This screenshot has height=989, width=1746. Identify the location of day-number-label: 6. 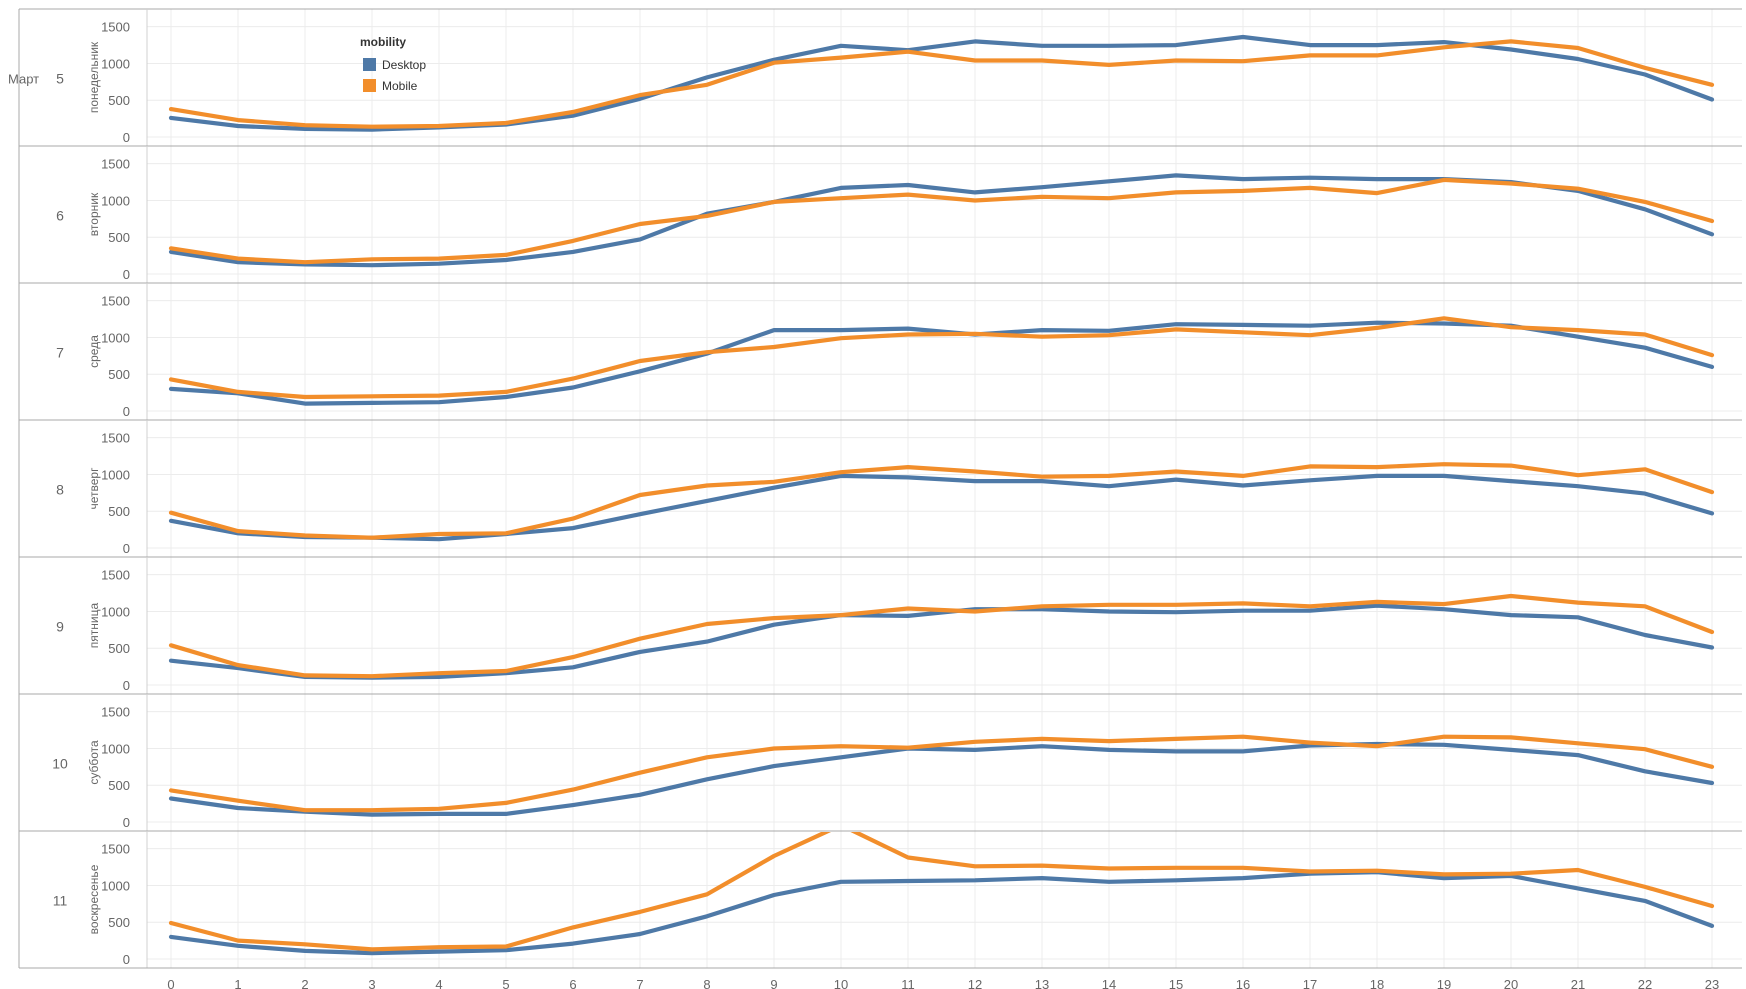
(60, 216).